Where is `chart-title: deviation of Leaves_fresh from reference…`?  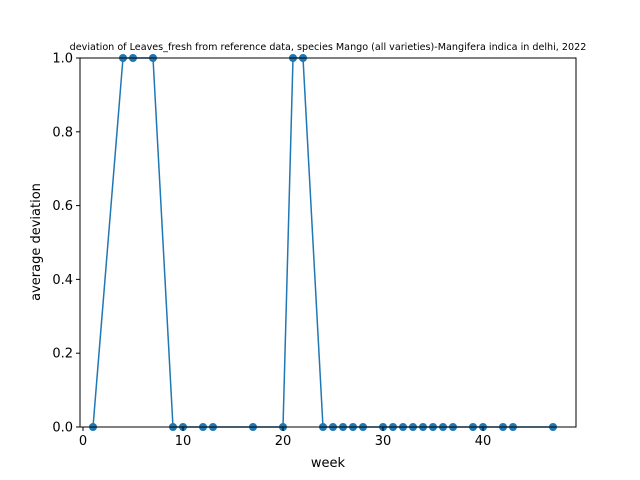
chart-title: deviation of Leaves_fresh from reference… is located at coordinates (328, 47).